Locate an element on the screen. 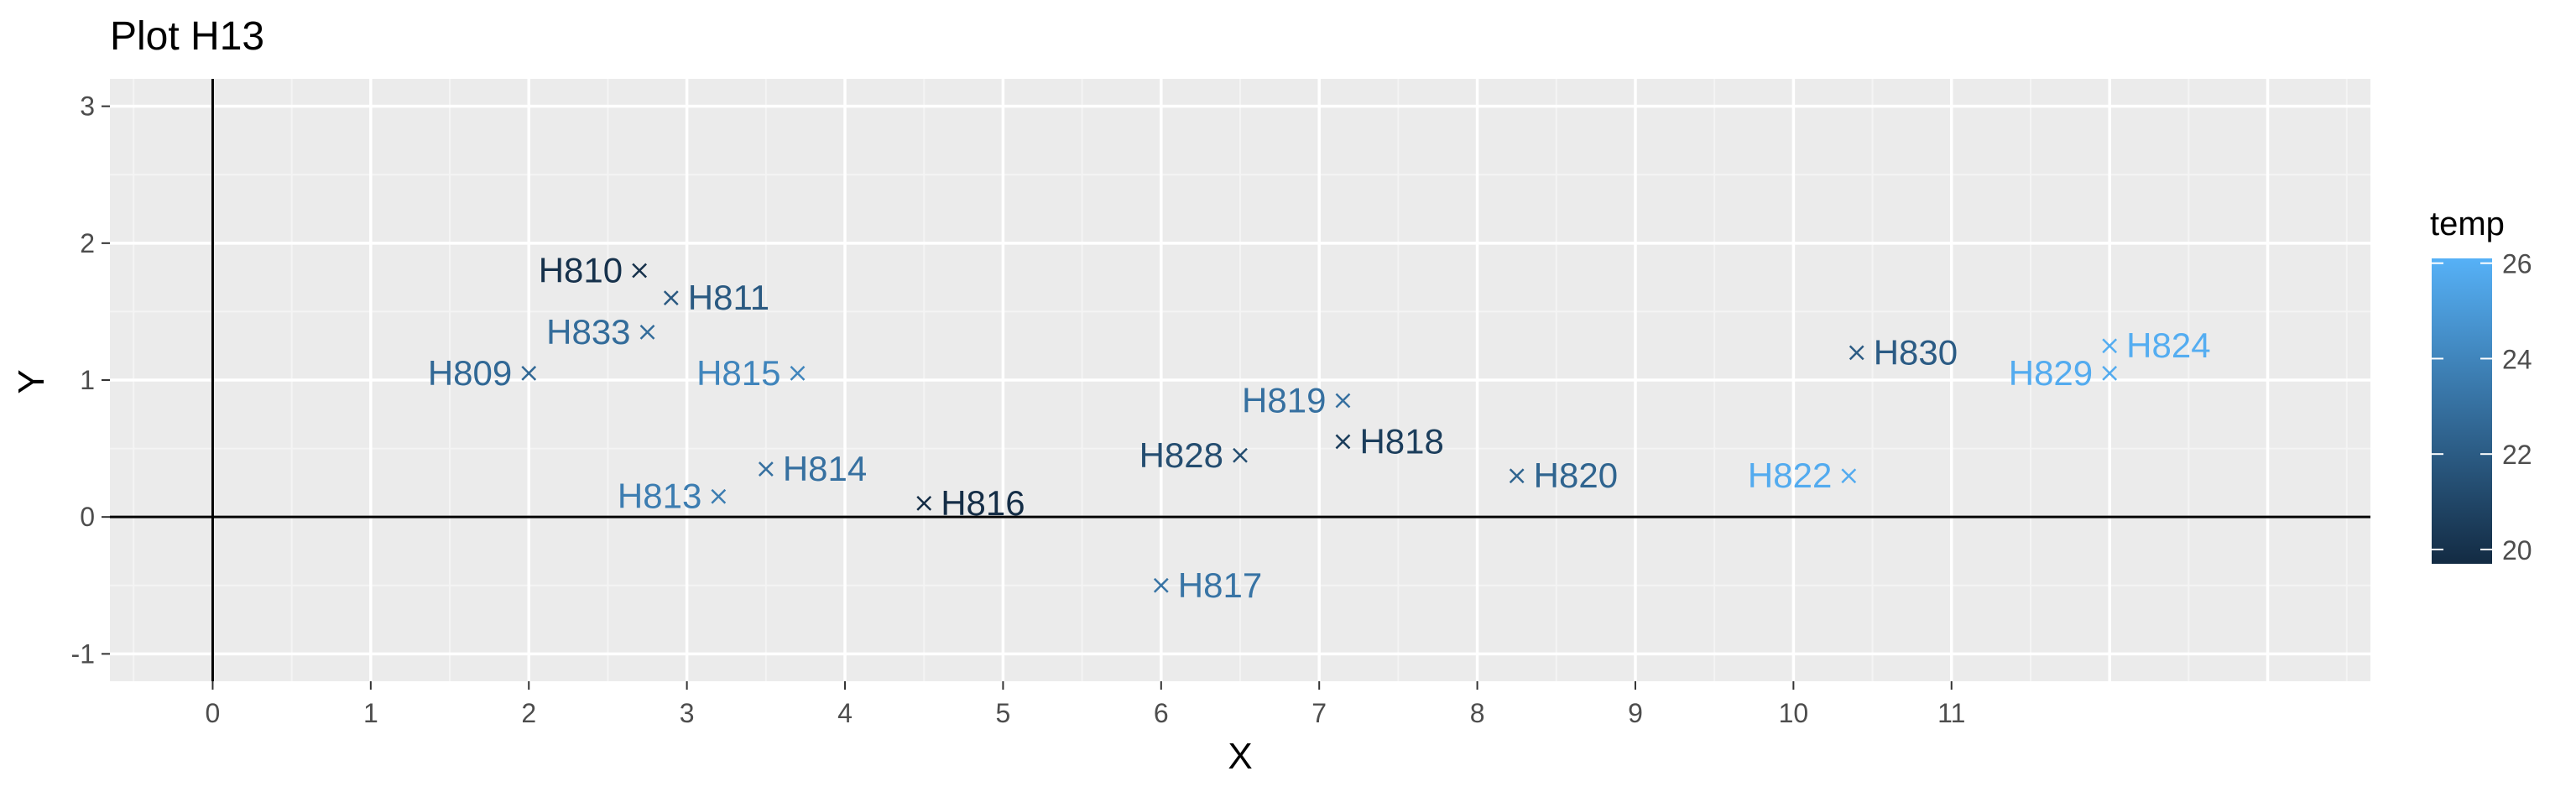  data-point: H815 is located at coordinates (751, 373).